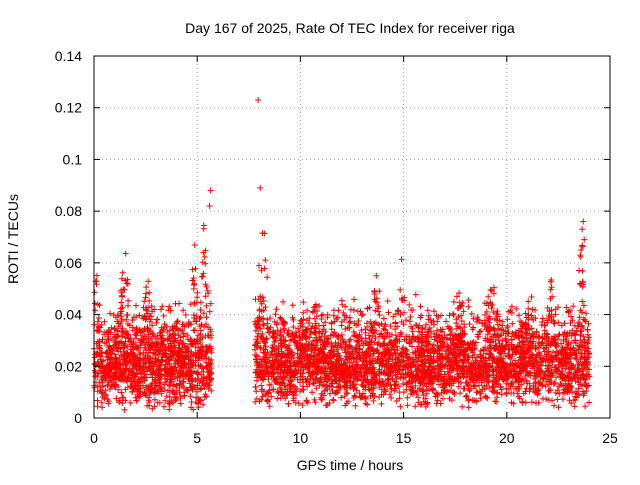 This screenshot has width=640, height=485. What do you see at coordinates (13, 239) in the screenshot?
I see `y-axis-label: ROTI / TECUs` at bounding box center [13, 239].